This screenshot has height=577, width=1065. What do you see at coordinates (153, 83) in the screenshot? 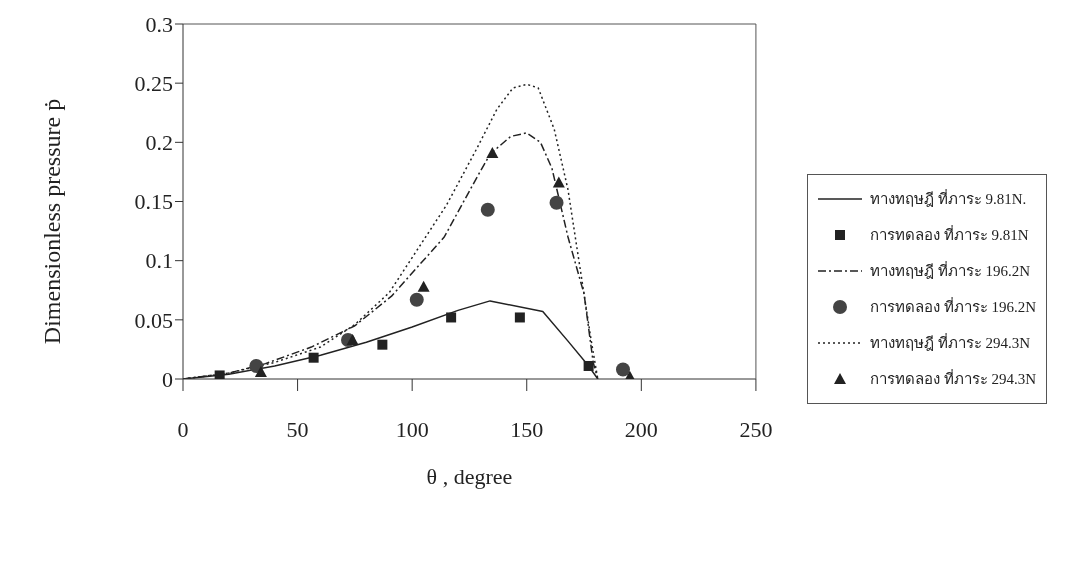
I see `y-tick-label: 0.25` at bounding box center [153, 83].